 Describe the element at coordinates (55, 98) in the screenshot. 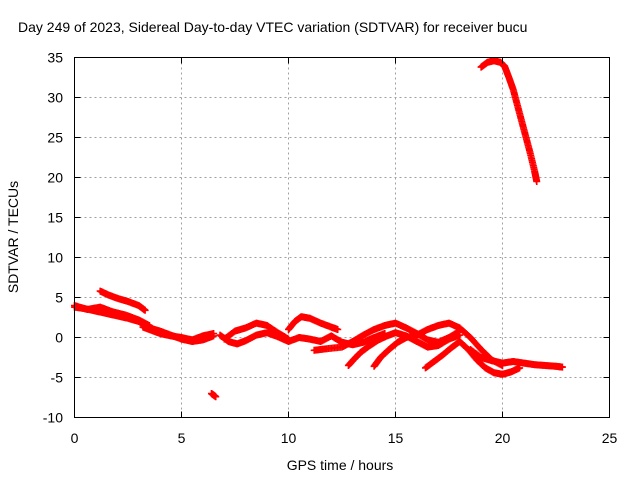

I see `y-tick-label: 30` at that location.